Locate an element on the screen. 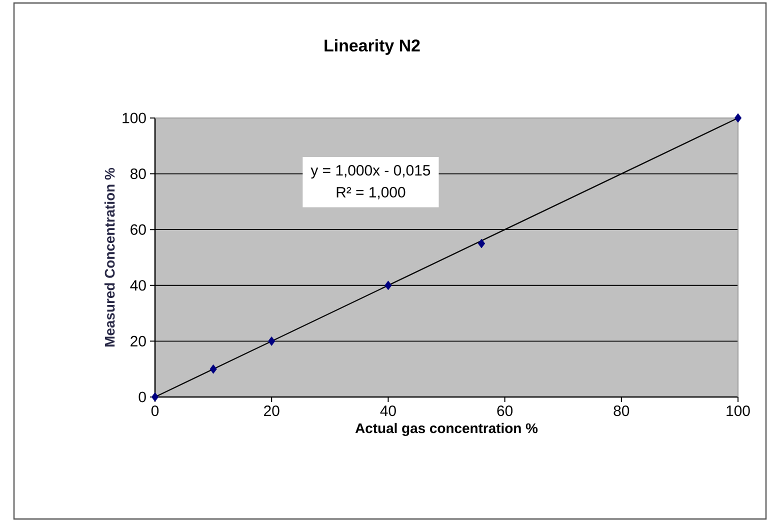 This screenshot has width=769, height=522. annotation: R² = 1,000 is located at coordinates (371, 193).